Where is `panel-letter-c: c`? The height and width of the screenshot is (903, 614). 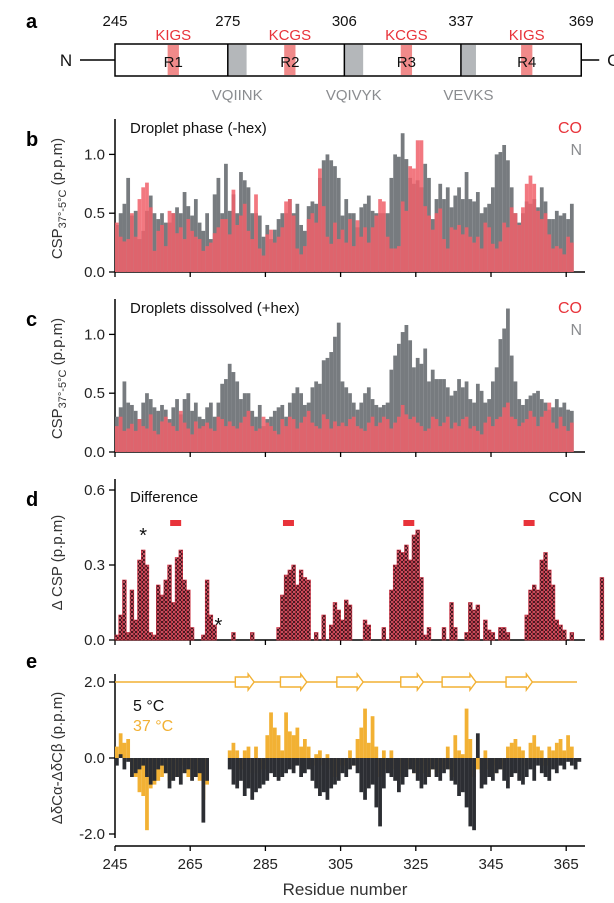
panel-letter-c: c is located at coordinates (31, 320).